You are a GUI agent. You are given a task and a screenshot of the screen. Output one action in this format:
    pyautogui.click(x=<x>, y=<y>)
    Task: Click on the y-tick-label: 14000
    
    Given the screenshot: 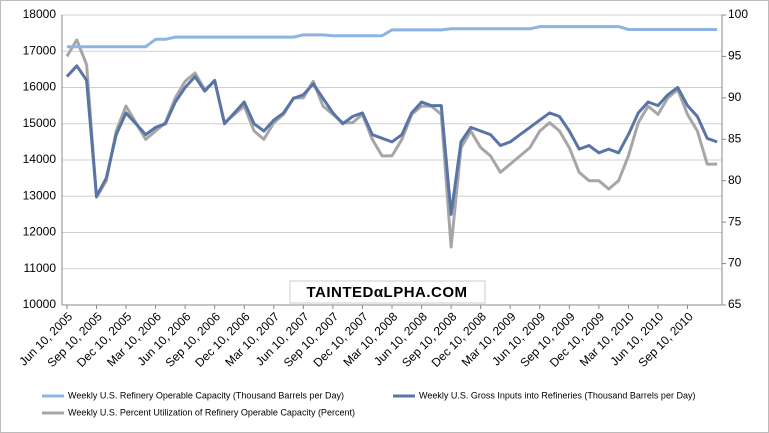 What is the action you would take?
    pyautogui.click(x=40, y=159)
    